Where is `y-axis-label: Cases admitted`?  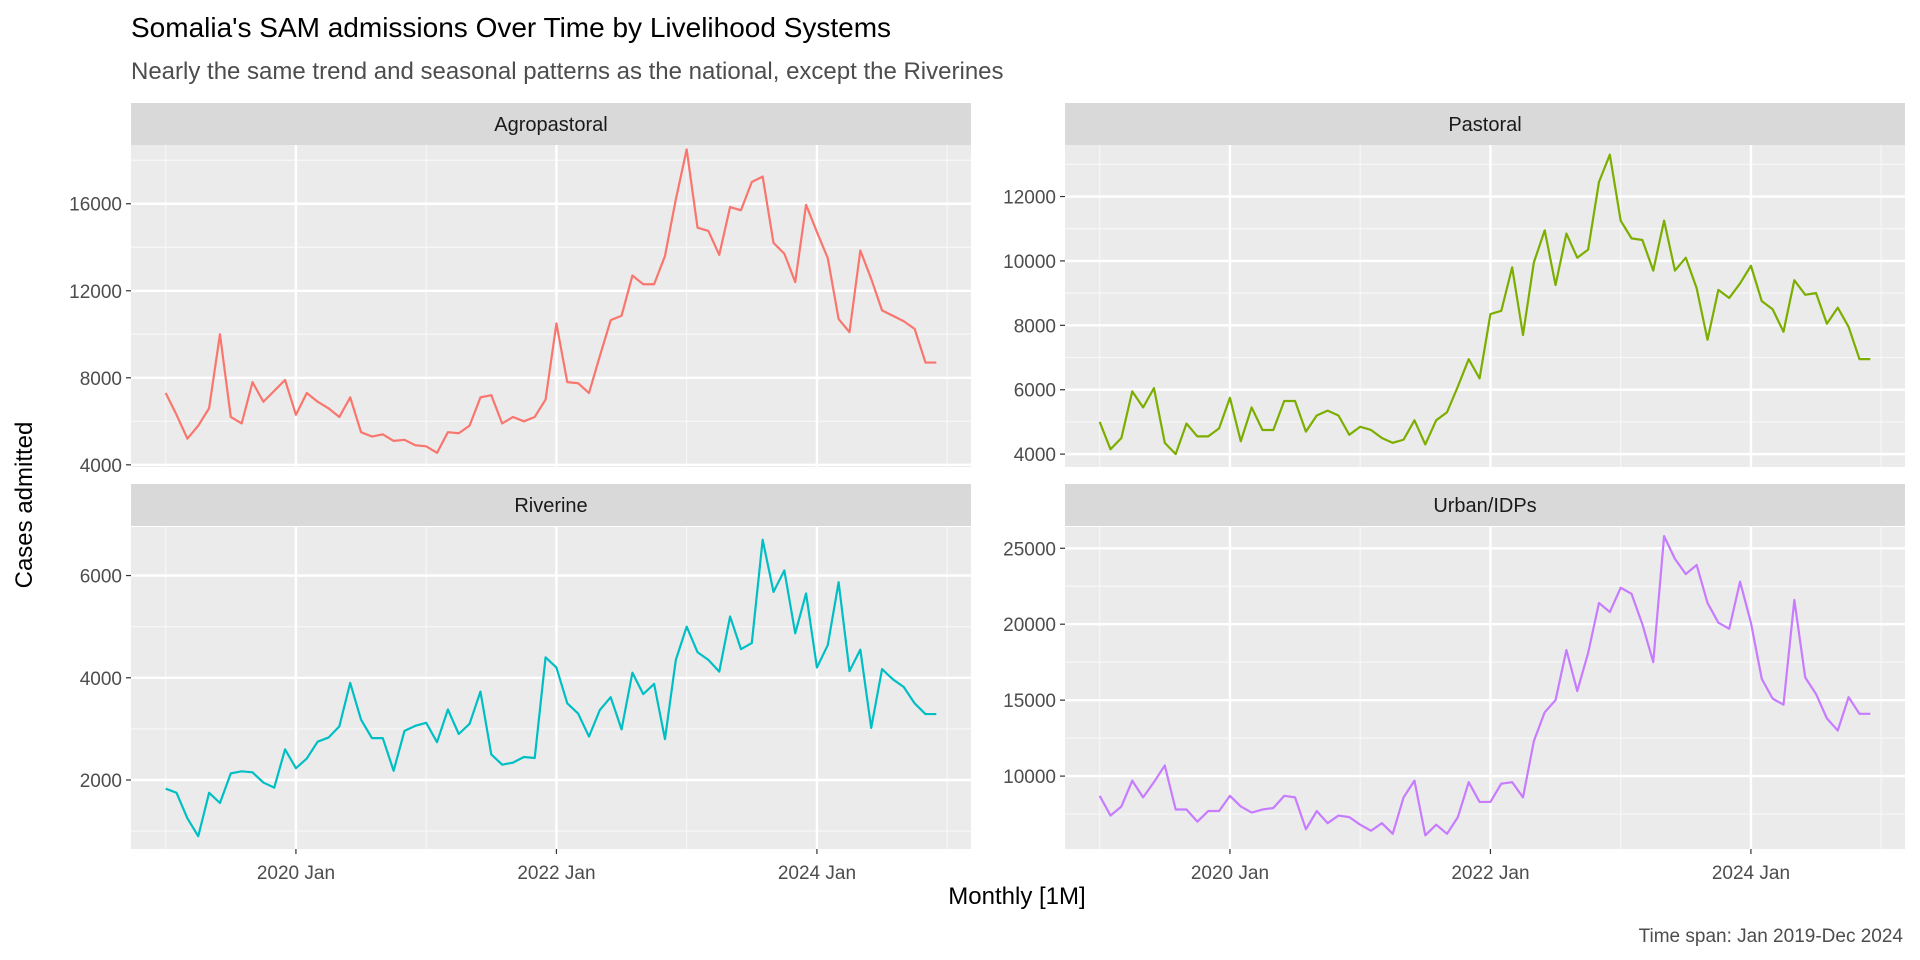
y-axis-label: Cases admitted is located at coordinates (24, 505).